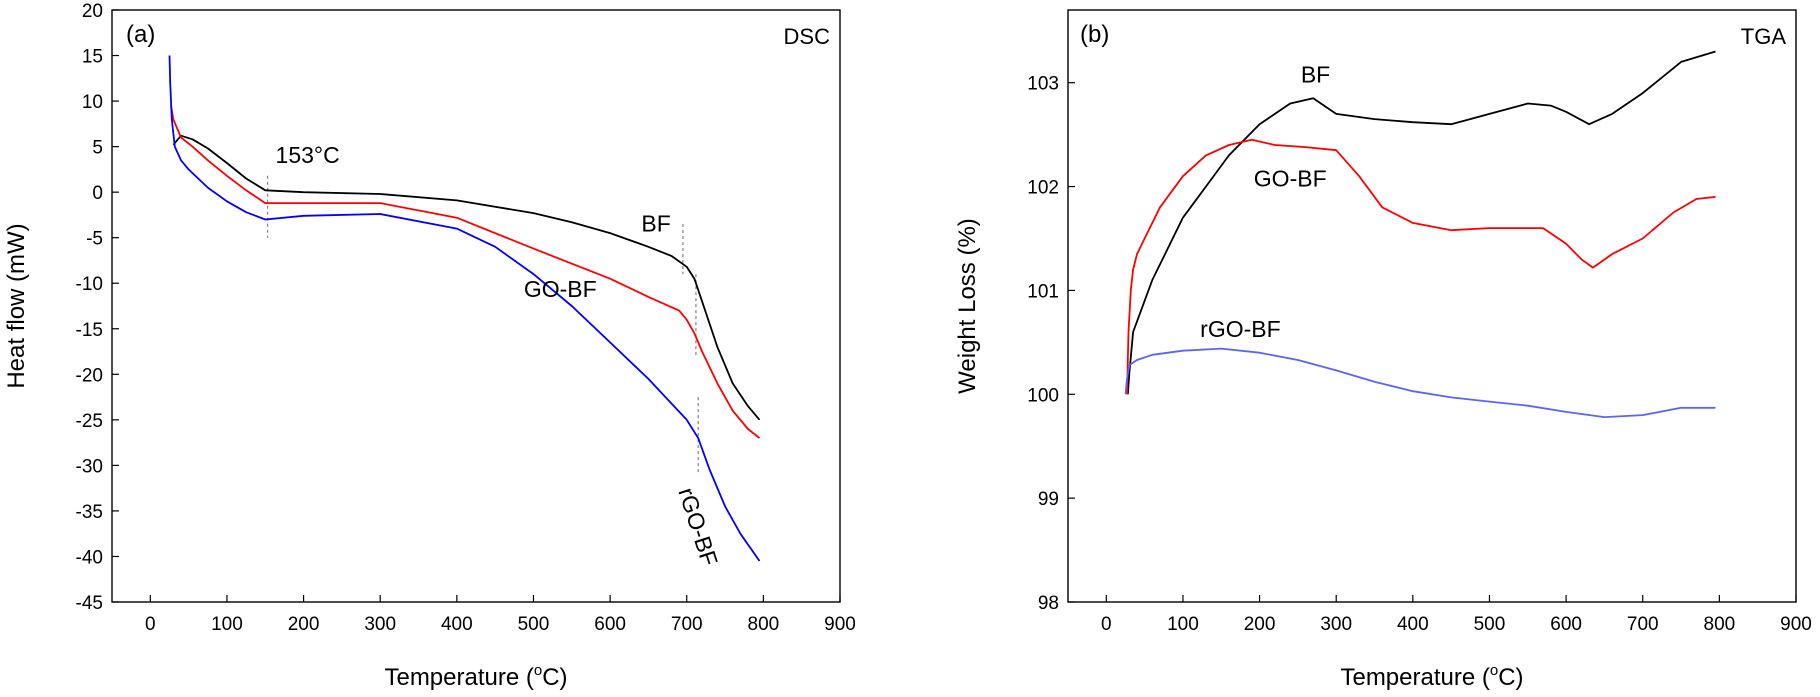 The height and width of the screenshot is (697, 1820). What do you see at coordinates (698, 526) in the screenshot?
I see `dsc-series-label-rgo-bf: rGO-BF` at bounding box center [698, 526].